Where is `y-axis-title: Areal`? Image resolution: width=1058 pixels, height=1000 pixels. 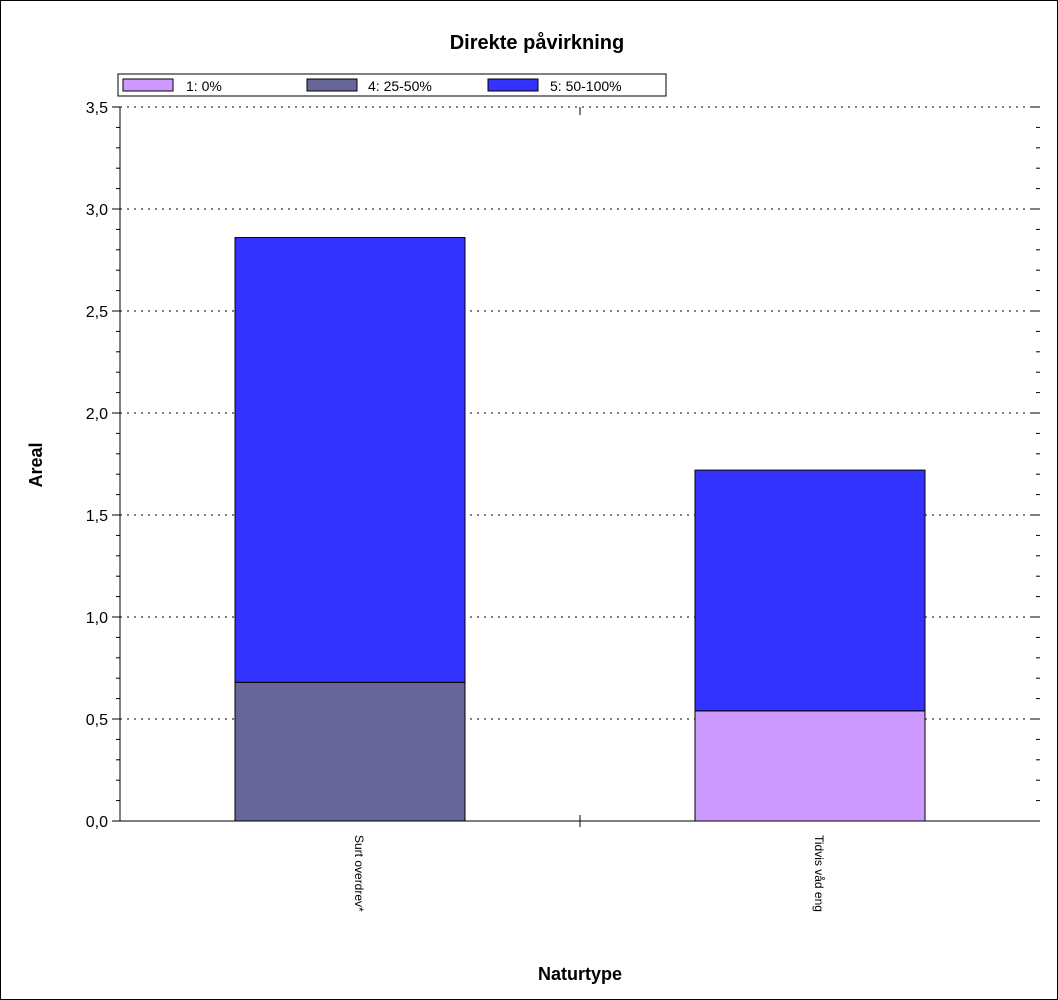 y-axis-title: Areal is located at coordinates (36, 464).